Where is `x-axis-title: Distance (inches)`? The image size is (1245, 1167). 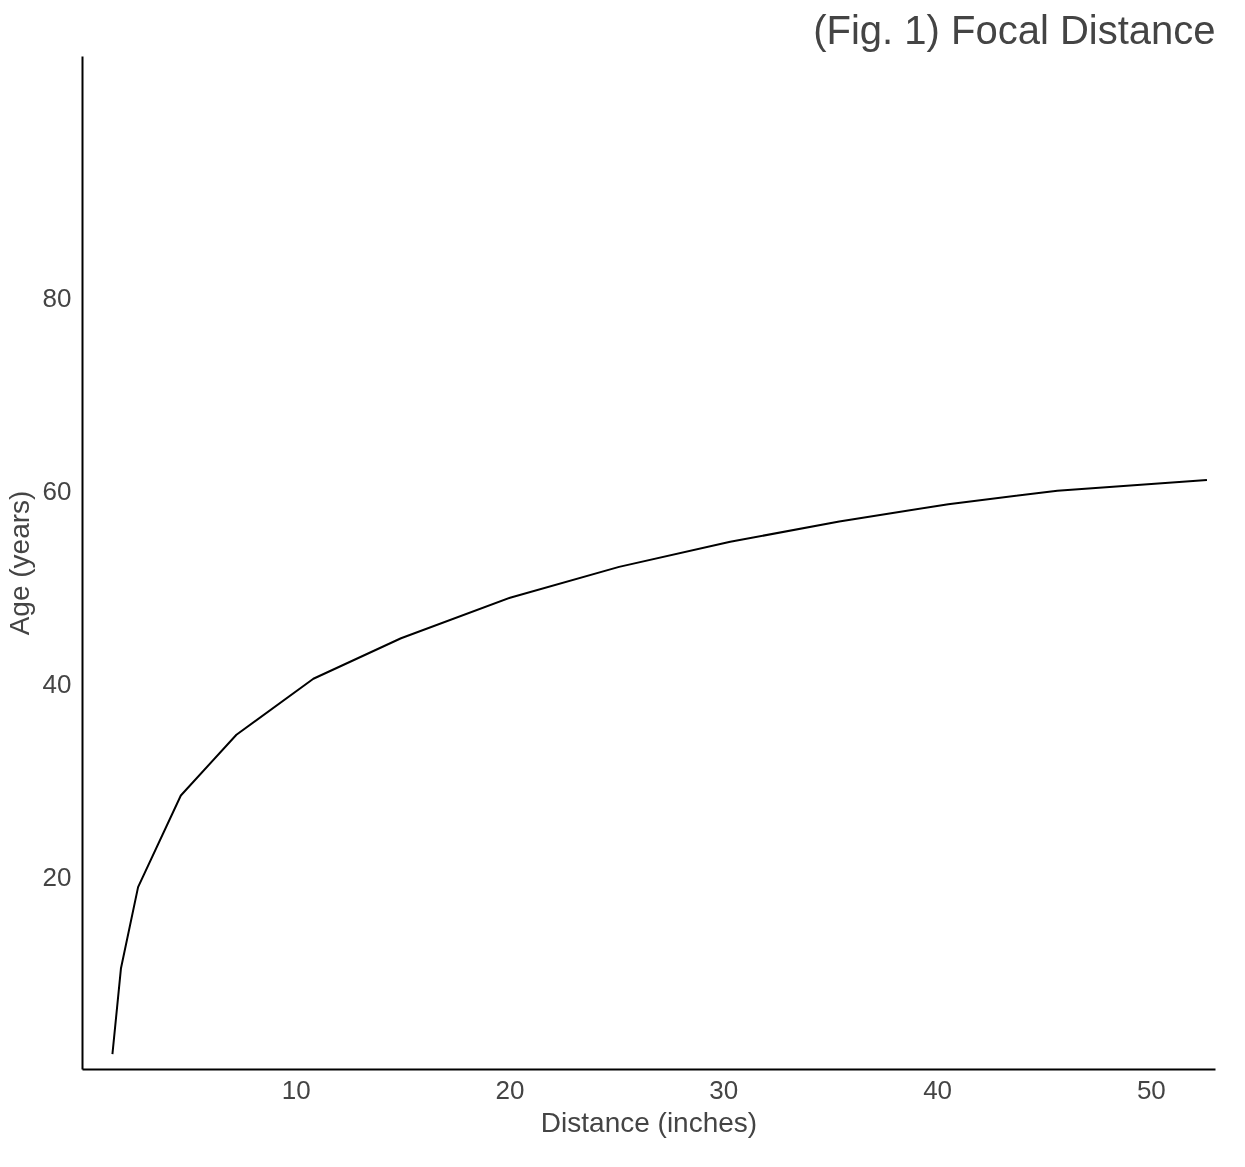 x-axis-title: Distance (inches) is located at coordinates (649, 1122).